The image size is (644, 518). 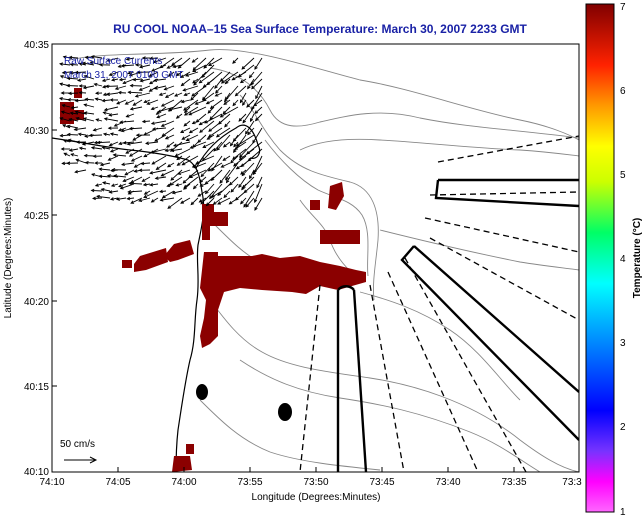 I want to click on y-tick-label: 40:35, so click(x=36, y=45).